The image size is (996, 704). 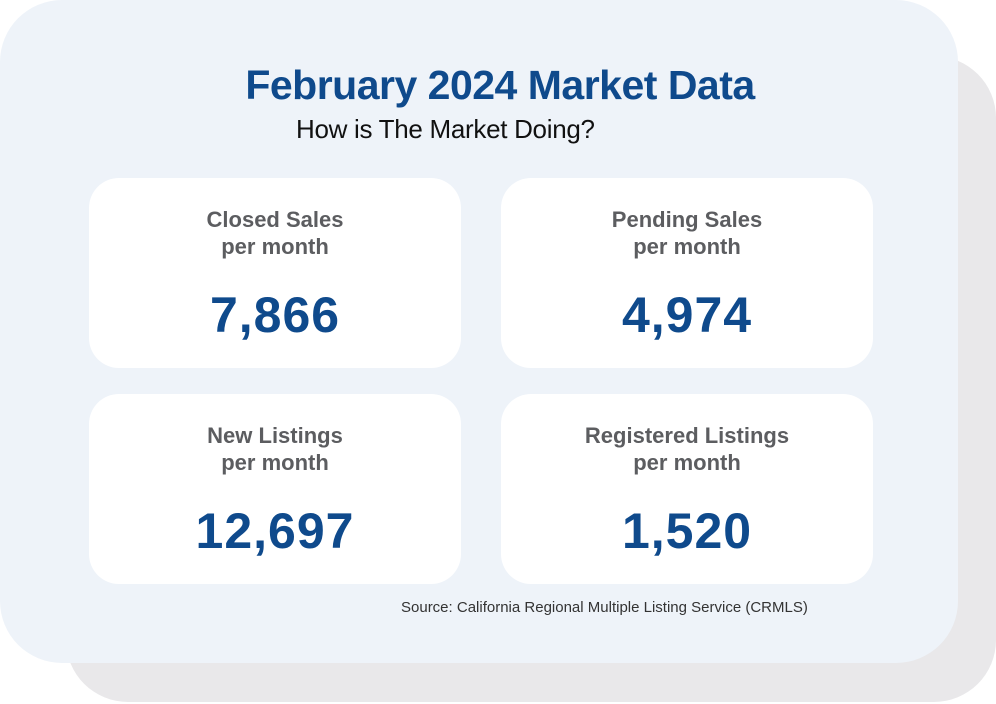 I want to click on stat-value: 7,866, so click(x=275, y=315).